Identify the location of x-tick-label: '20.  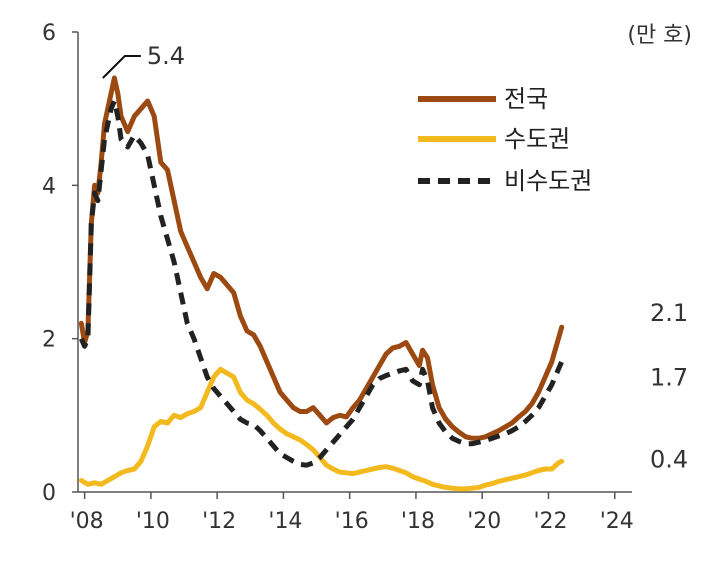
(484, 521).